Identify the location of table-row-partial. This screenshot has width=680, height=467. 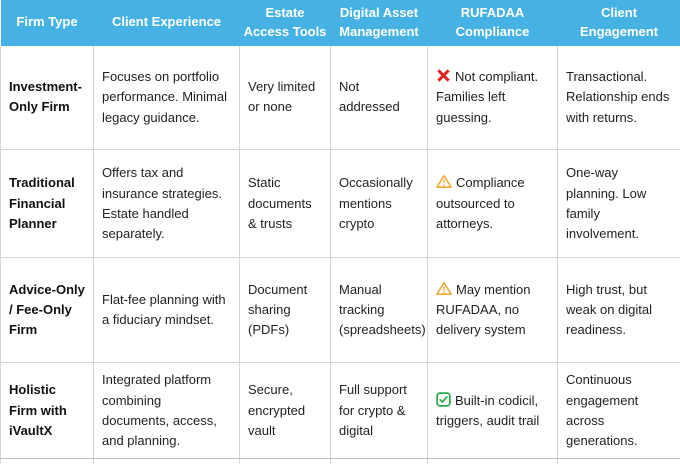
(340, 461).